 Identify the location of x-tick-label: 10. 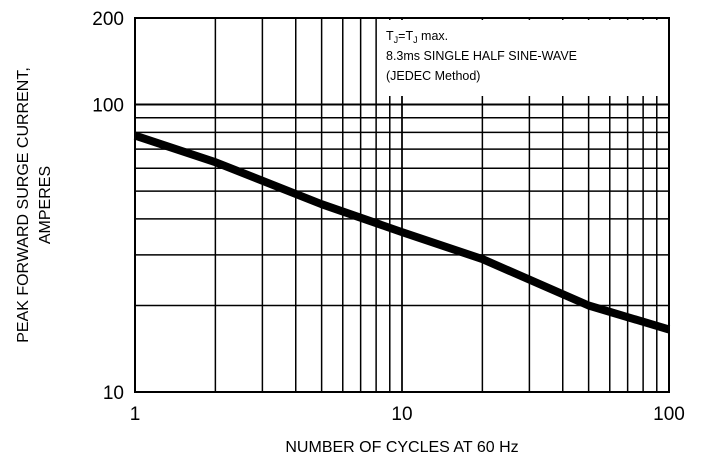
(401, 414).